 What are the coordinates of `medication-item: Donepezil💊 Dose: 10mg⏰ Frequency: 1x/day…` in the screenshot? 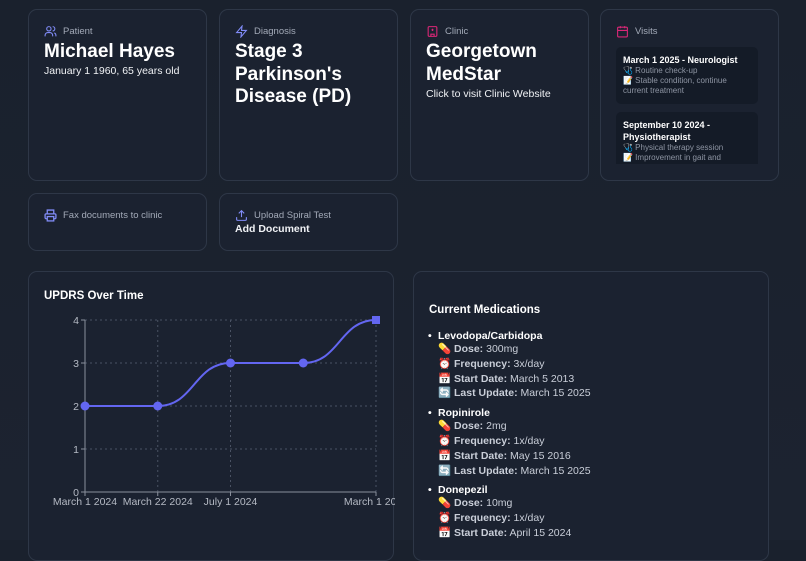 It's located at (509, 512).